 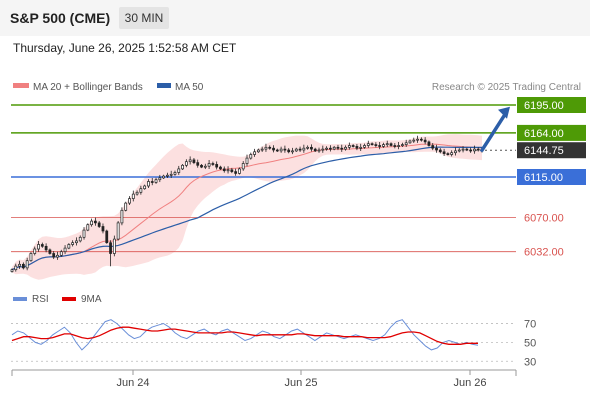 I want to click on x-axis-tick-label: Jun 25, so click(x=300, y=383).